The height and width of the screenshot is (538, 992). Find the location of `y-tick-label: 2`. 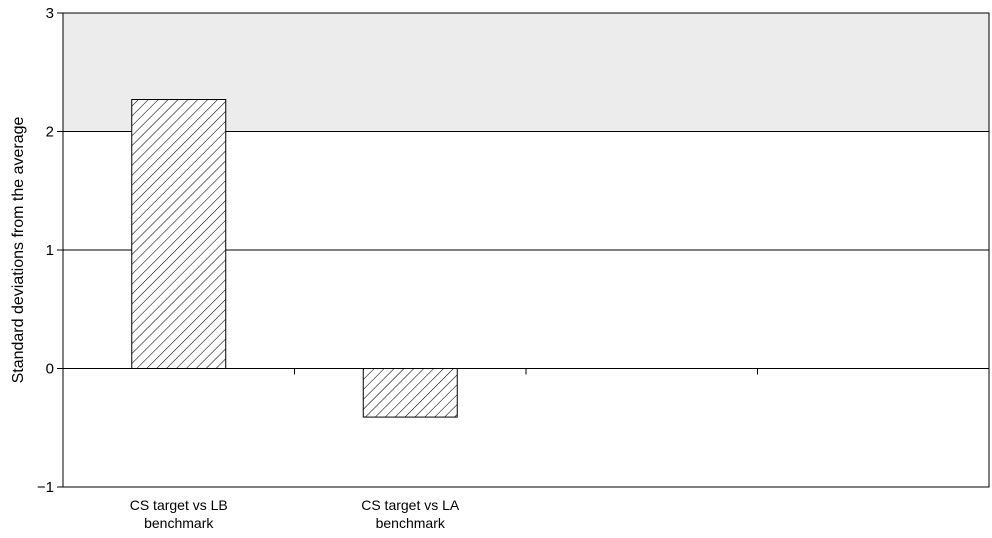

y-tick-label: 2 is located at coordinates (50, 132).